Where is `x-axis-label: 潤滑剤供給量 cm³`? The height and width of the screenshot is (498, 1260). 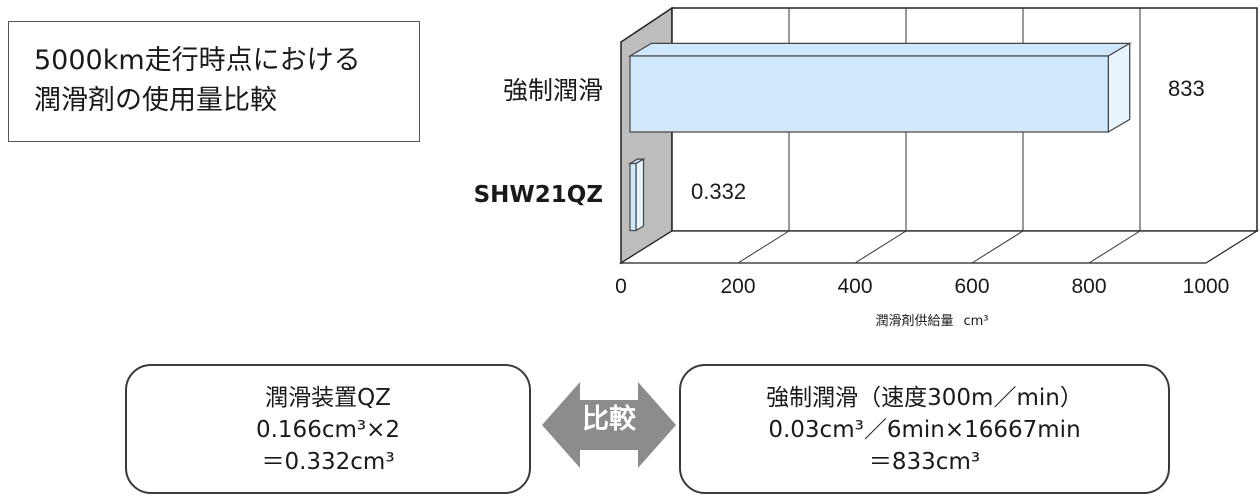
x-axis-label: 潤滑剤供給量 cm³ is located at coordinates (931, 321).